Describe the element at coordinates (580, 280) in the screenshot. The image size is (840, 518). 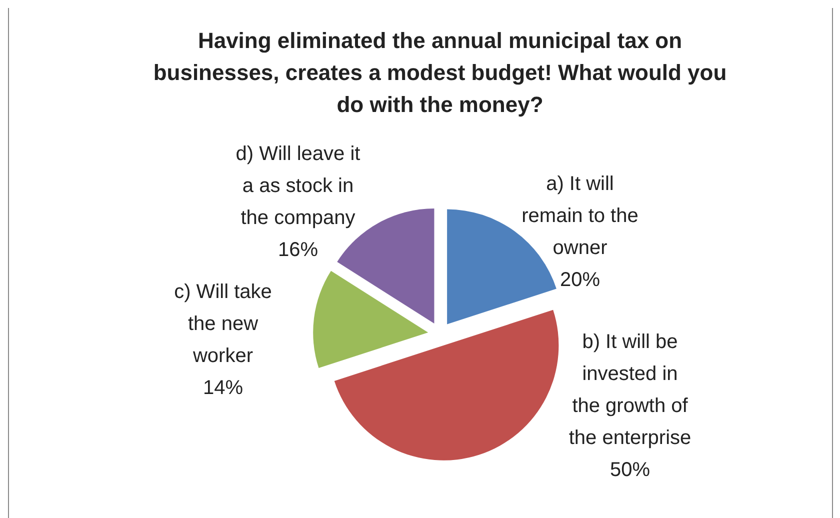
I see `data-label: 20%` at that location.